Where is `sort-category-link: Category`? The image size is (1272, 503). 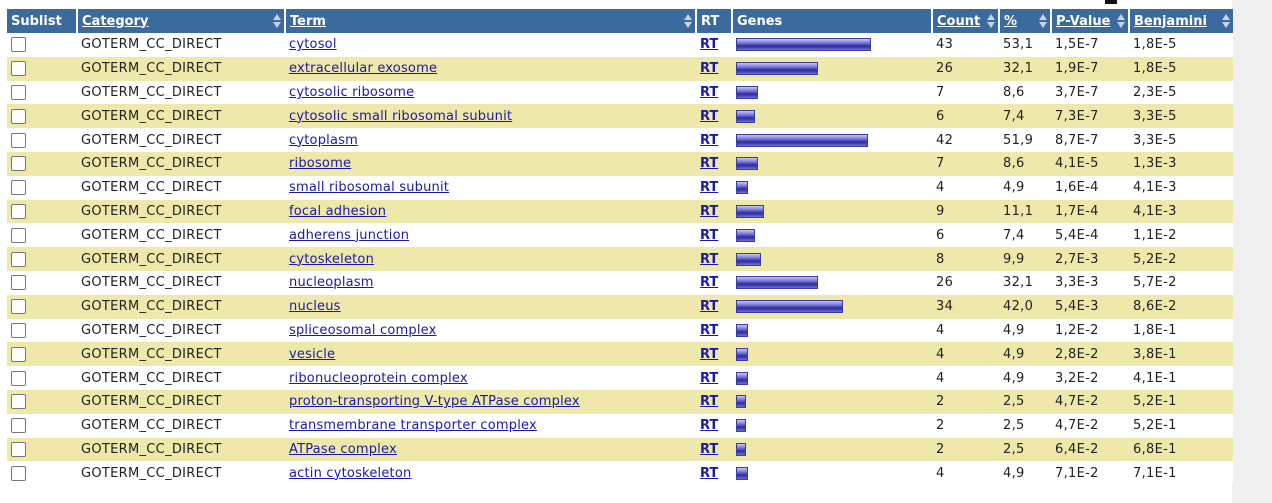 sort-category-link: Category is located at coordinates (115, 21).